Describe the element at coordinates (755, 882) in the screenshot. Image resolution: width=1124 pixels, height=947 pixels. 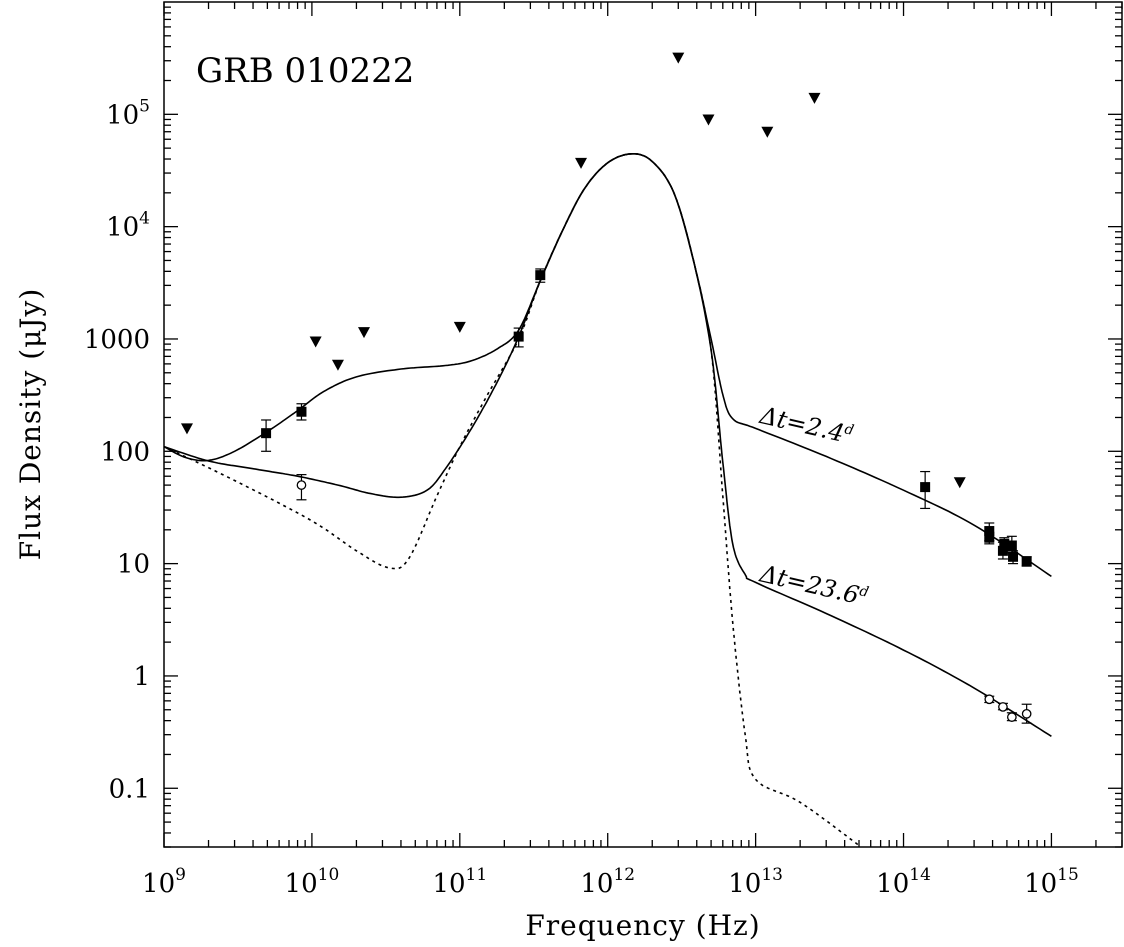
I see `x-tick-label: 1013` at that location.